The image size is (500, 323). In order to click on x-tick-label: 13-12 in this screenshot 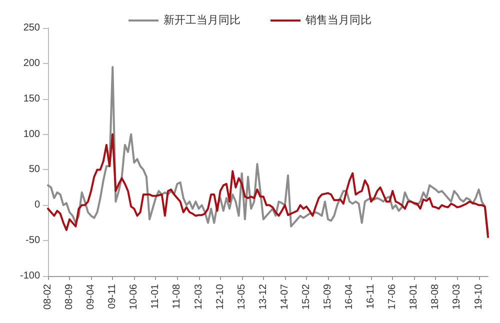, I will do `click(263, 297)`.